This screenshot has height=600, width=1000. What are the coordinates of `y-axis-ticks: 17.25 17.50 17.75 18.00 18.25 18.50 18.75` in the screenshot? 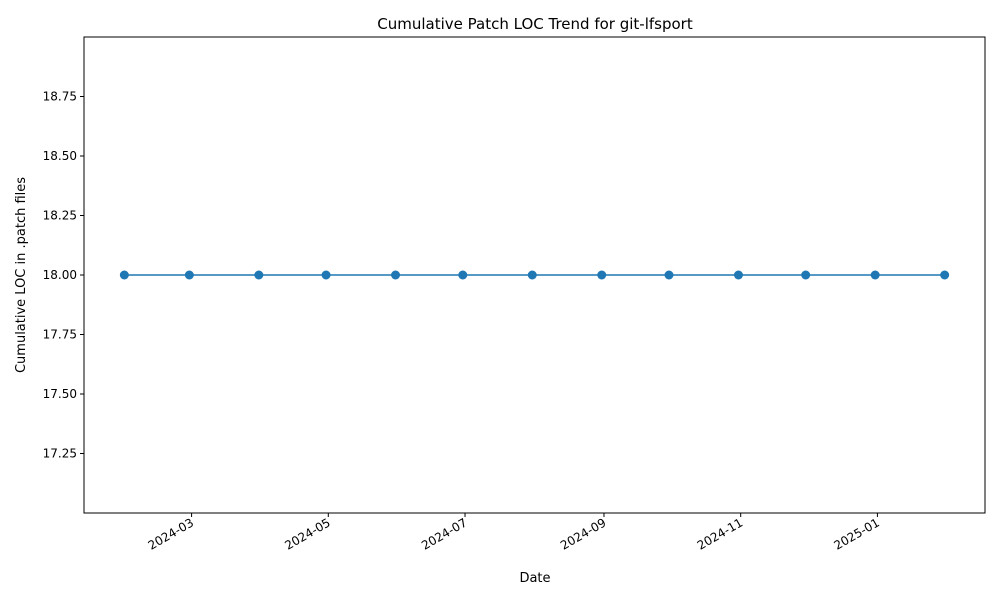 It's located at (63, 275).